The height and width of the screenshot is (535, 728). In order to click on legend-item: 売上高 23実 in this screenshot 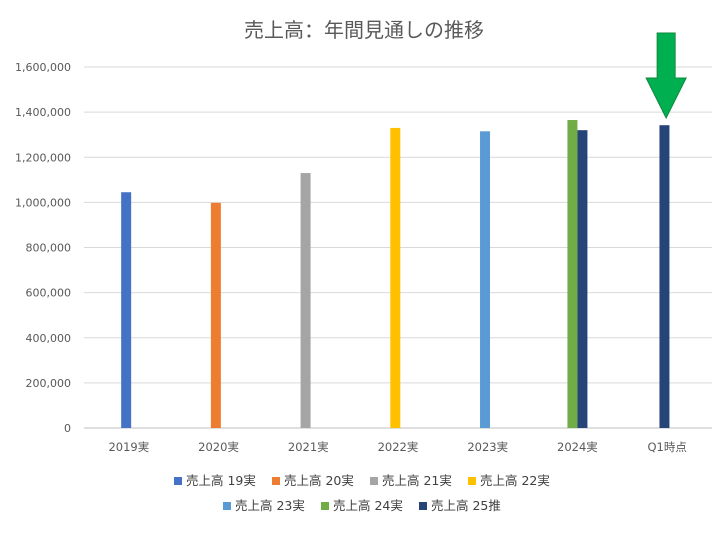, I will do `click(264, 505)`.